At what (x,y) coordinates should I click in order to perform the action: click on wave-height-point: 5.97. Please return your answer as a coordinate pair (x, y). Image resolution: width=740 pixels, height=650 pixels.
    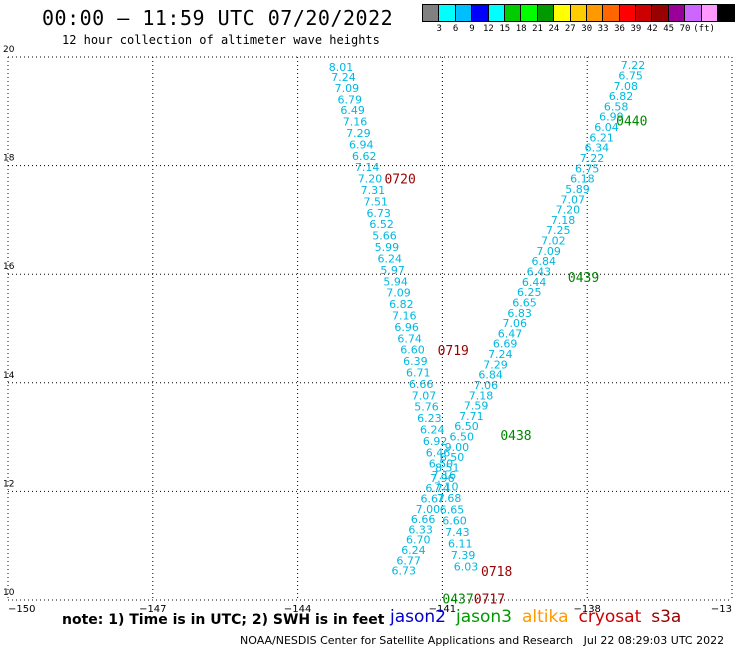
    Looking at the image, I should click on (392, 270).